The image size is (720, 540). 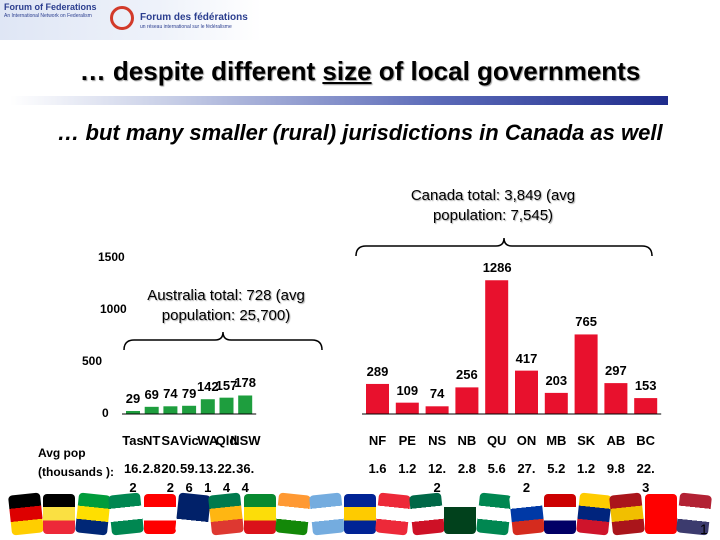 What do you see at coordinates (616, 440) in the screenshot?
I see `category-label-ab: AB` at bounding box center [616, 440].